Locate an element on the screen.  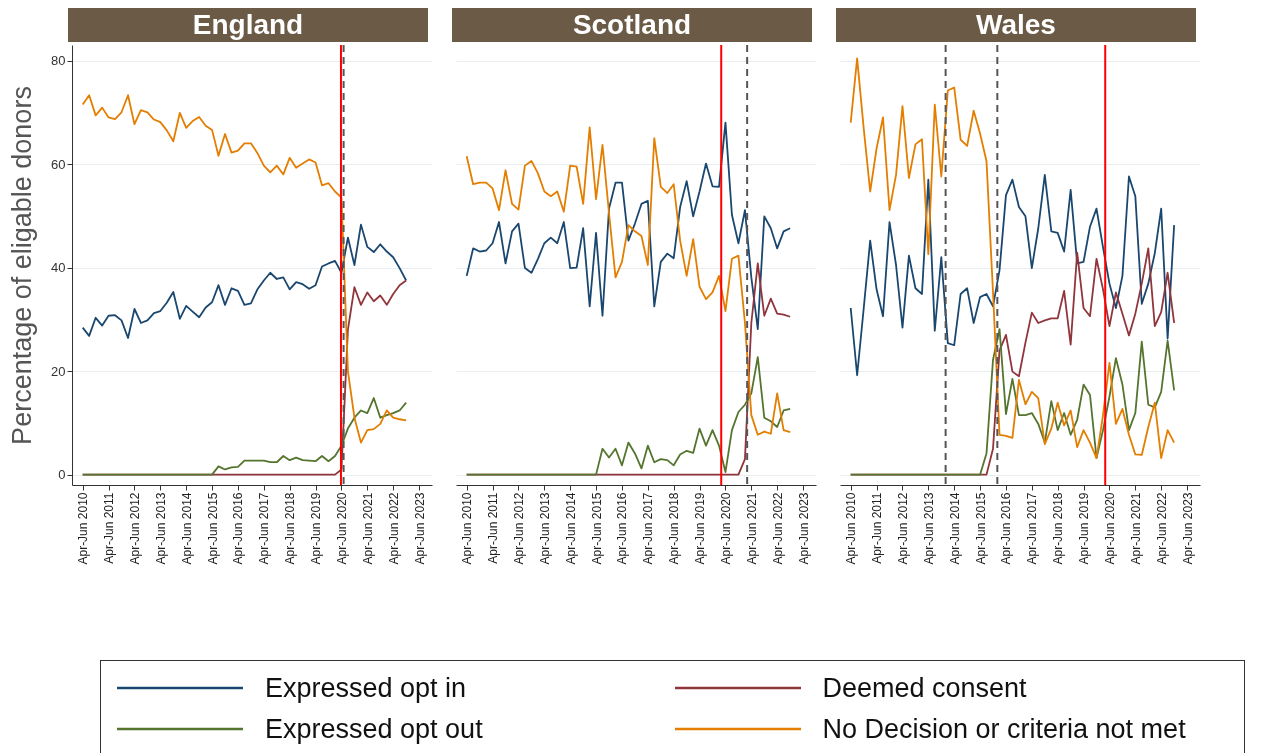
y-axis-title: Percentage of eligable donors is located at coordinates (22, 265).